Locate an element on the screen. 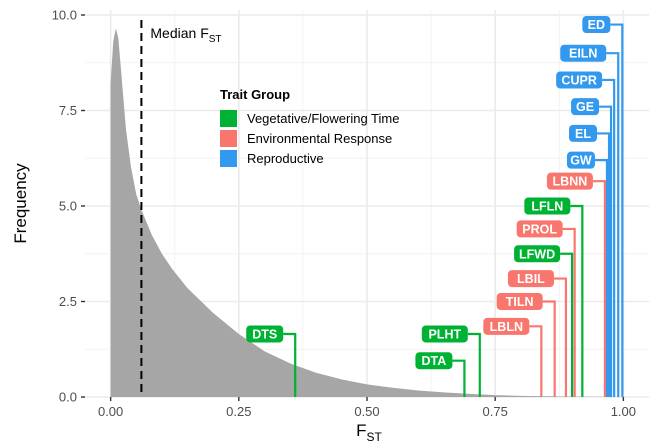 Image resolution: width=656 pixels, height=443 pixels. trait-label-tiln: TILN is located at coordinates (520, 302).